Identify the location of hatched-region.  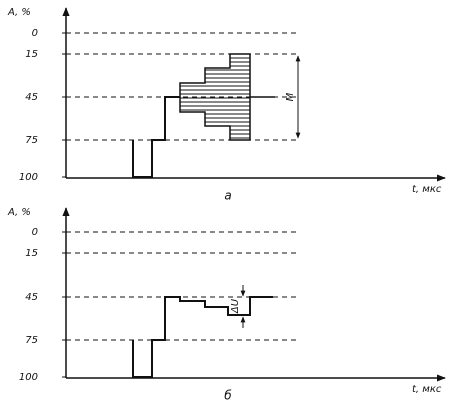
(215, 97).